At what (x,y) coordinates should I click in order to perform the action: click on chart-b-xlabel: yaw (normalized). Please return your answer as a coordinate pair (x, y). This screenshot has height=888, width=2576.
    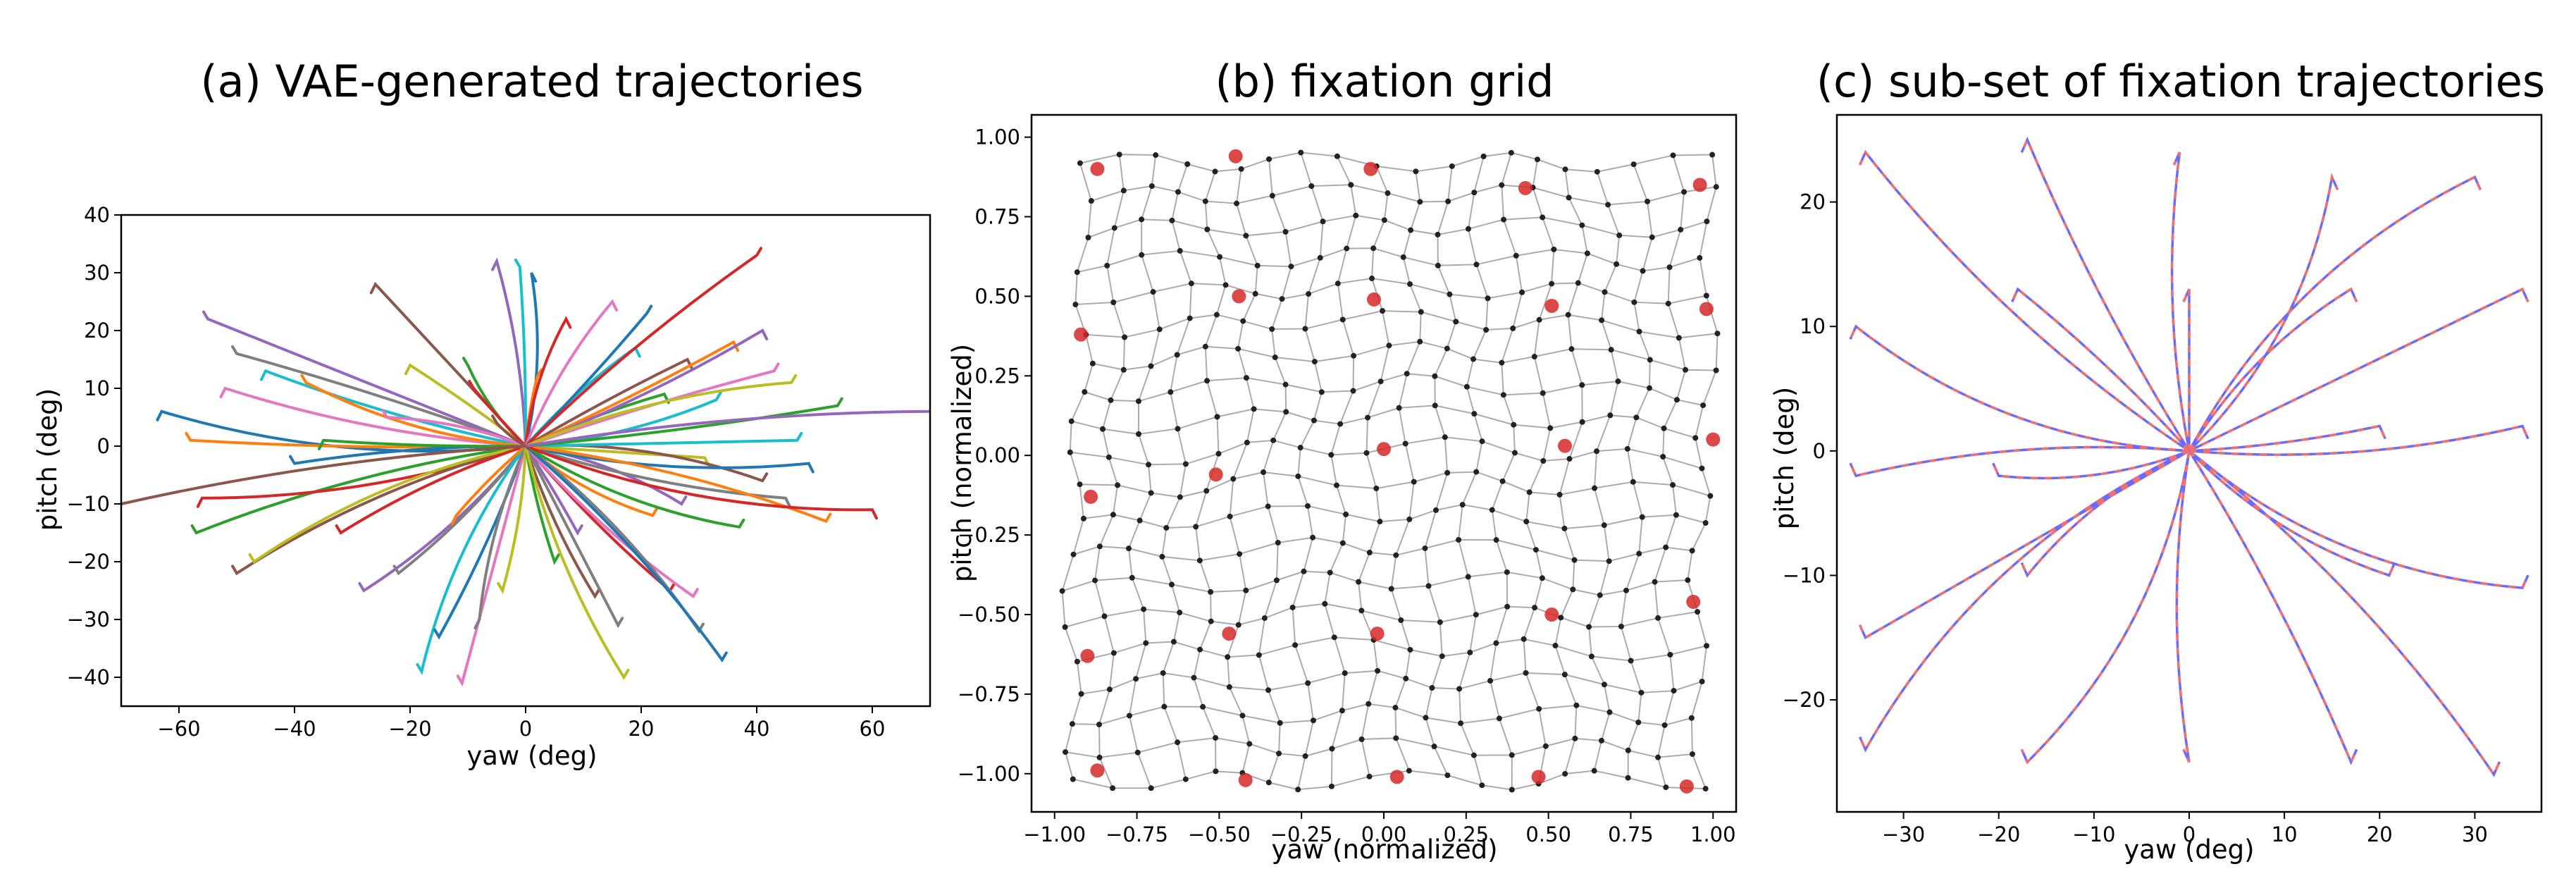
    Looking at the image, I should click on (1384, 850).